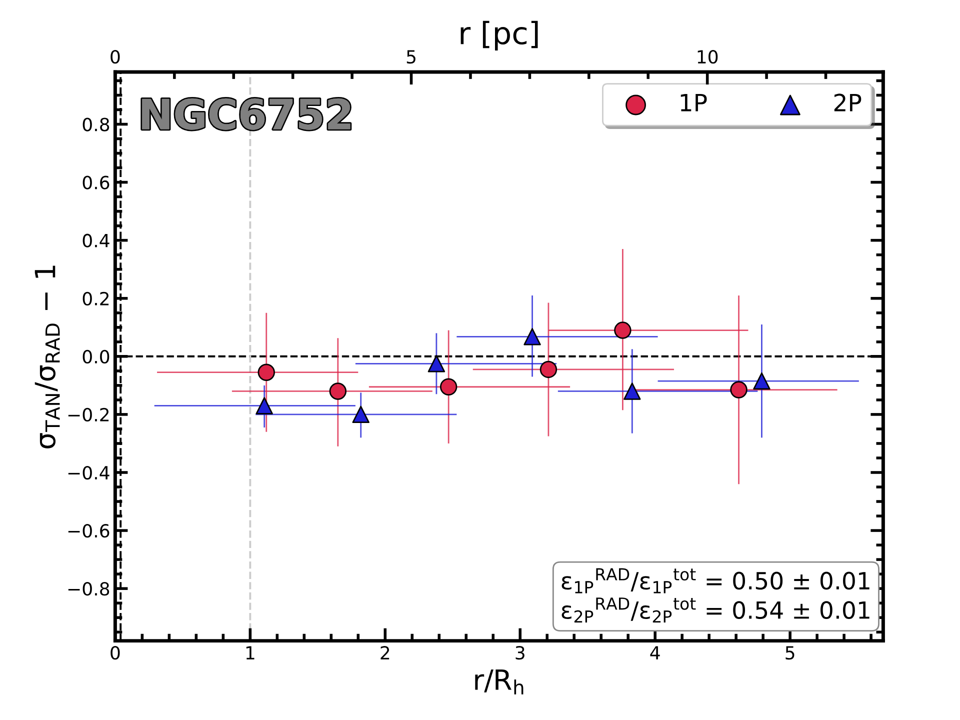 Image resolution: width=960 pixels, height=720 pixels. What do you see at coordinates (411, 57) in the screenshot?
I see `x2-tick-label: 5` at bounding box center [411, 57].